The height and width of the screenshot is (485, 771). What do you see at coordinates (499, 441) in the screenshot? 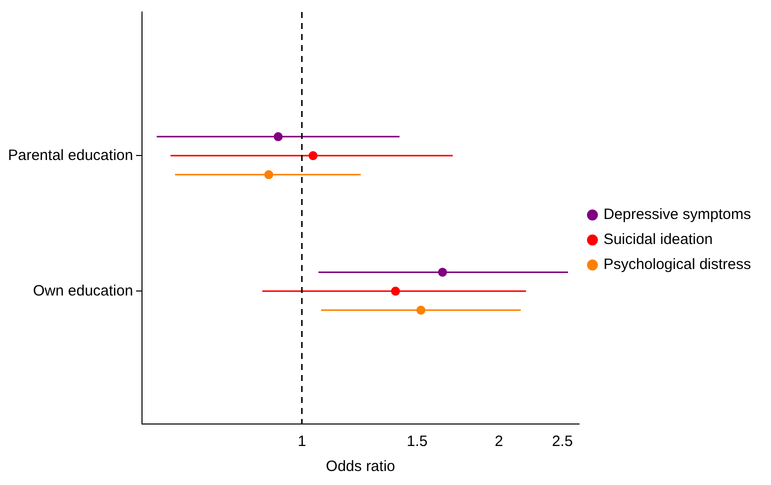
I see `x-tick-label: 2` at bounding box center [499, 441].